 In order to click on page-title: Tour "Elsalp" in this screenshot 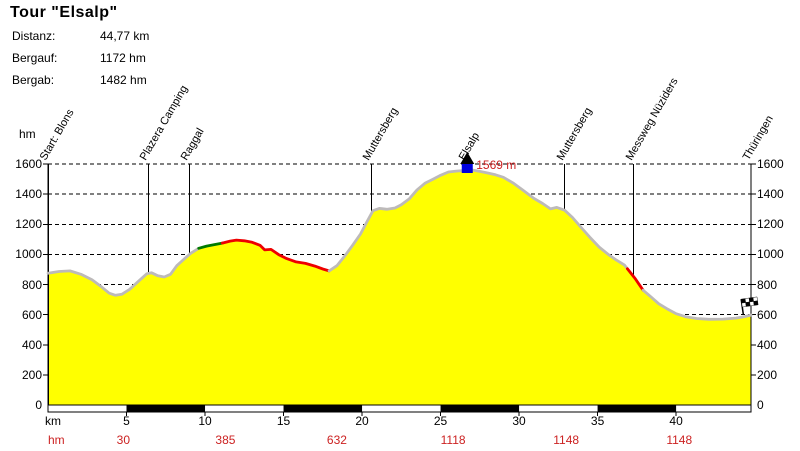, I will do `click(64, 12)`.